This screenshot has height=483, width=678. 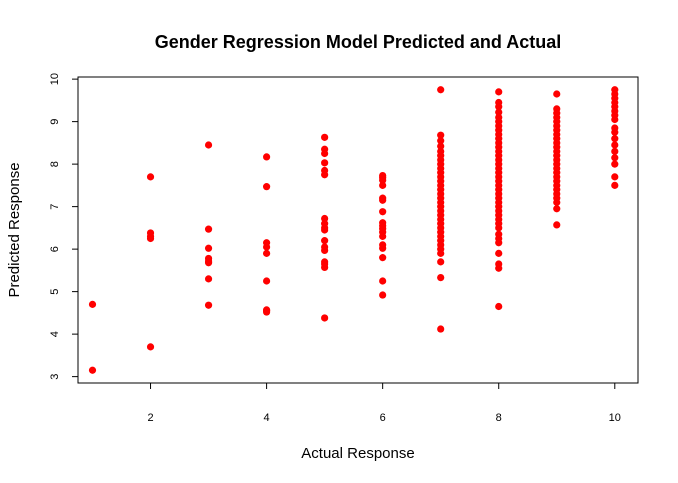 What do you see at coordinates (55, 122) in the screenshot?
I see `y-tick-label: 9` at bounding box center [55, 122].